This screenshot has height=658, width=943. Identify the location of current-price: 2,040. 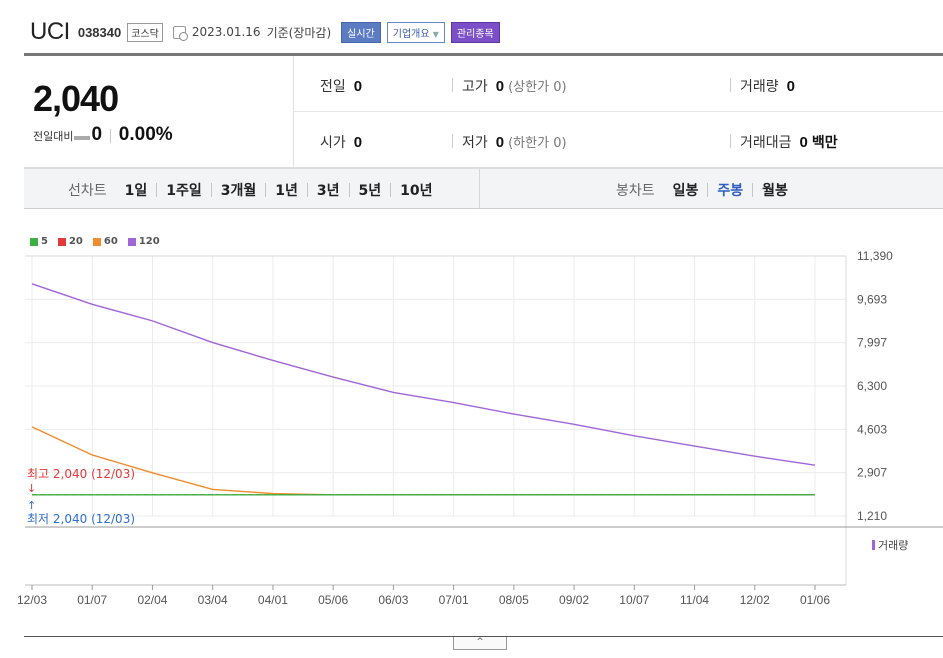
(76, 98).